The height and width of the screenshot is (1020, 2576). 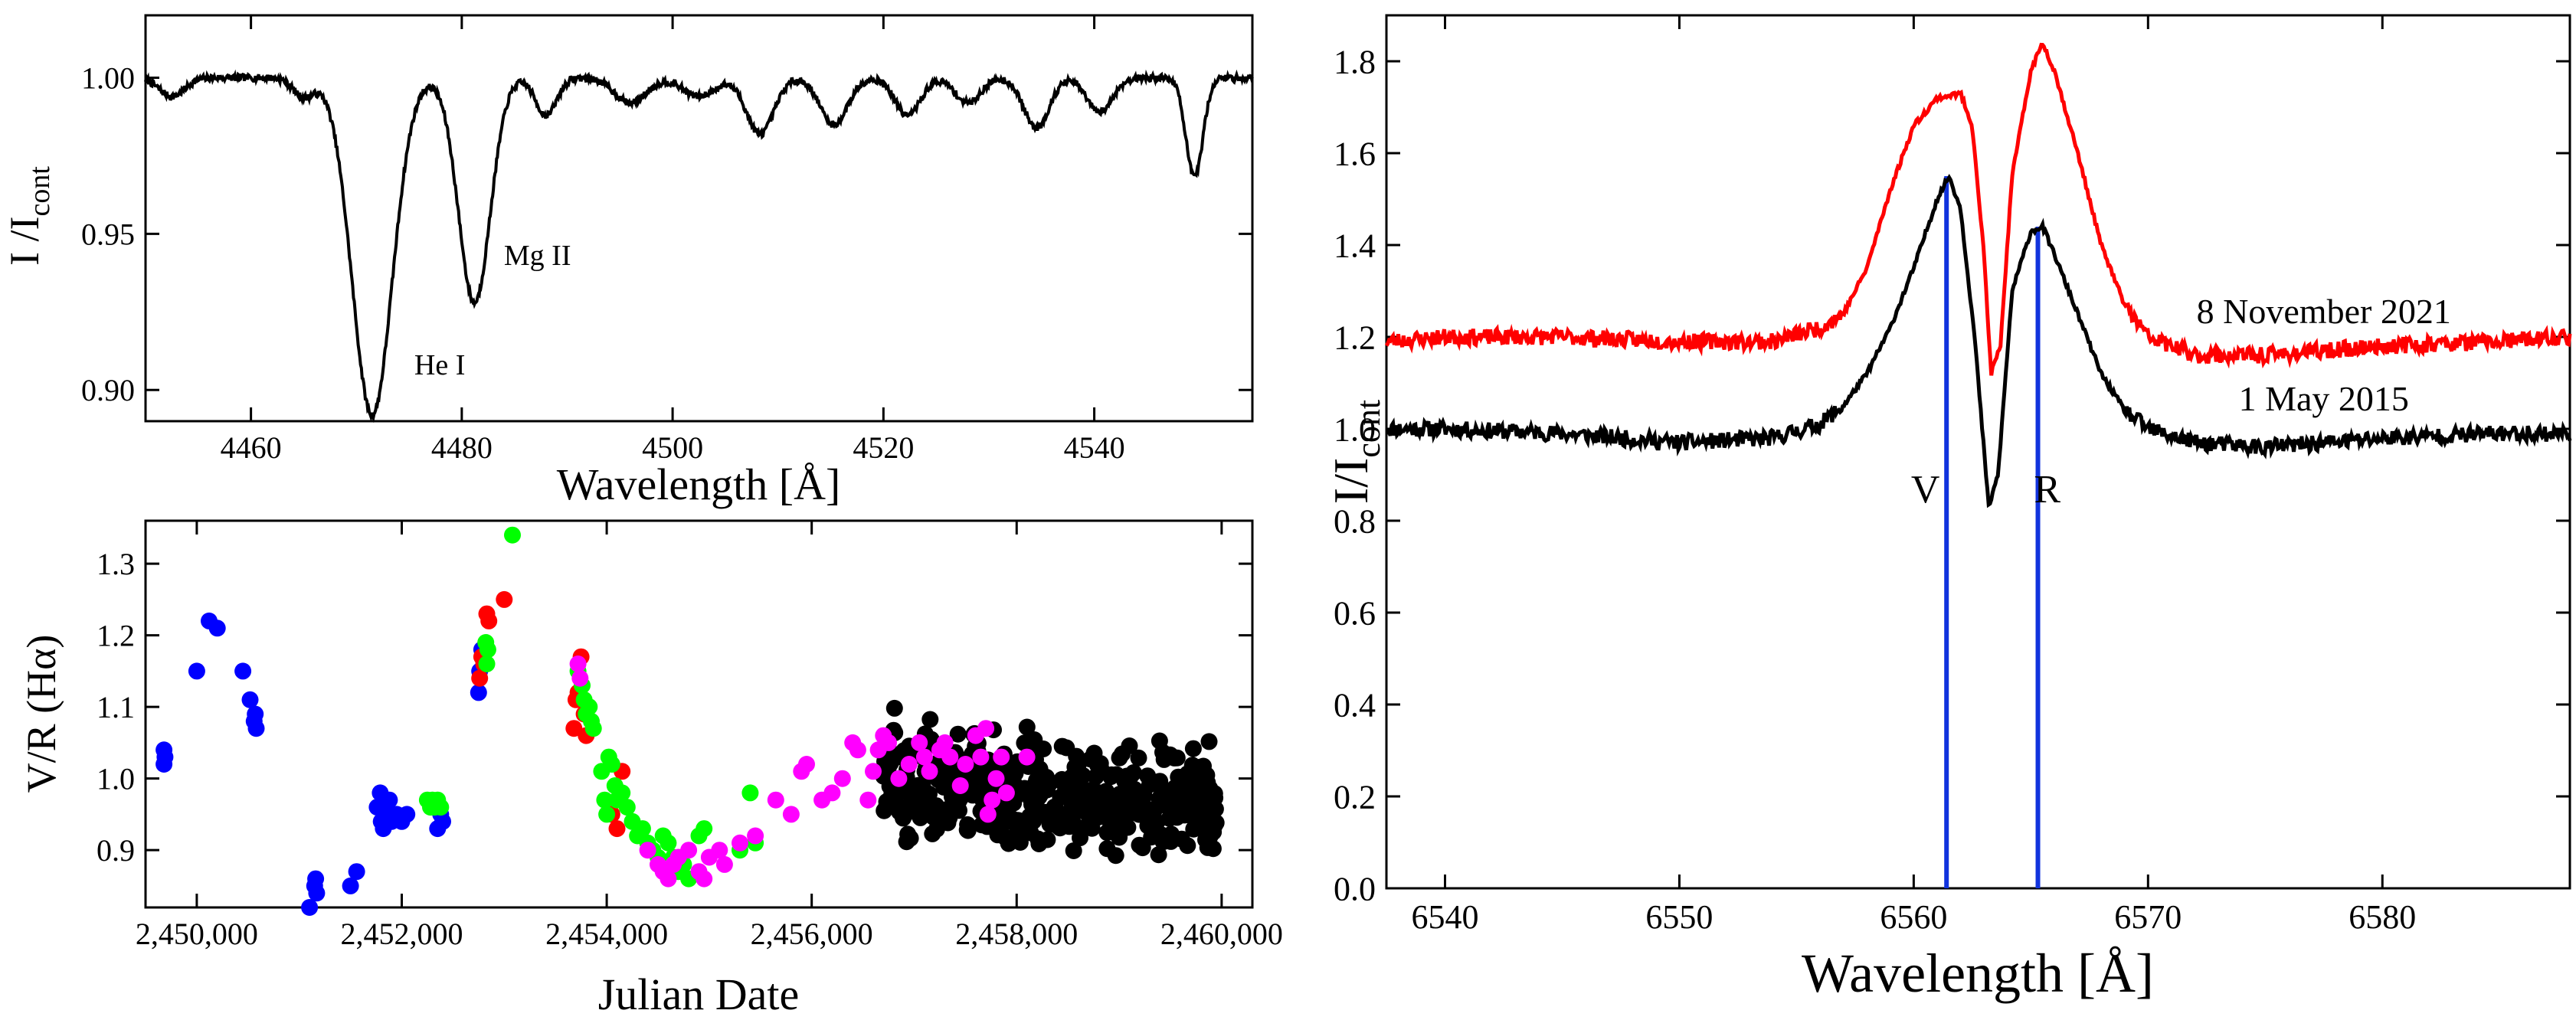 What do you see at coordinates (401, 934) in the screenshot?
I see `x-tick-label: 2,452,000` at bounding box center [401, 934].